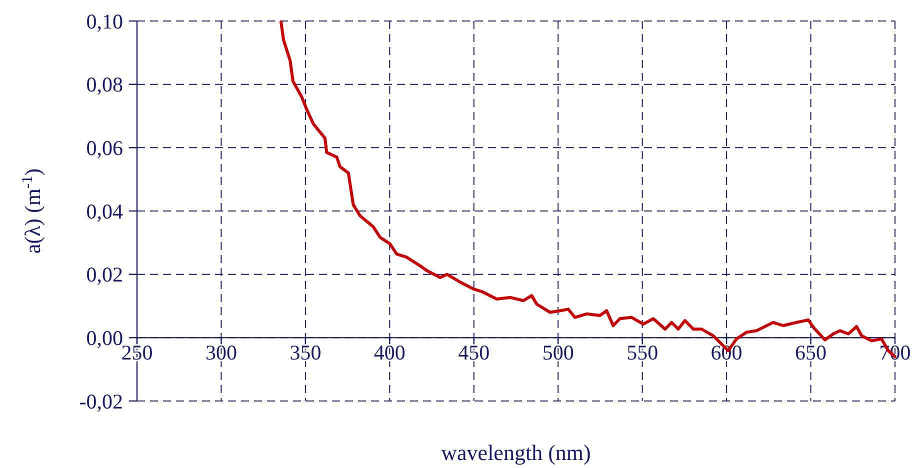  What do you see at coordinates (221, 352) in the screenshot?
I see `x-tick-label: 300` at bounding box center [221, 352].